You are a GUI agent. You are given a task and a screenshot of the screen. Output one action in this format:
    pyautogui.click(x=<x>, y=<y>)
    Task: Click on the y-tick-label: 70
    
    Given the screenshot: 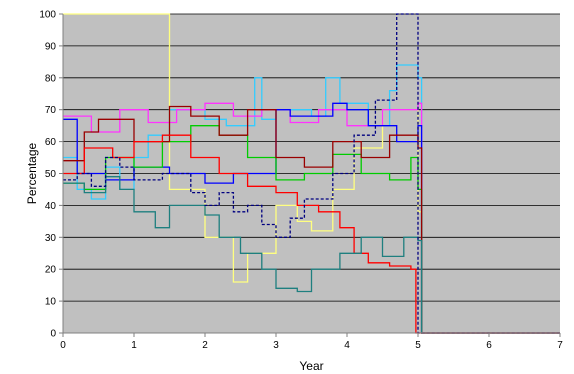 What is the action you would take?
    pyautogui.click(x=51, y=110)
    